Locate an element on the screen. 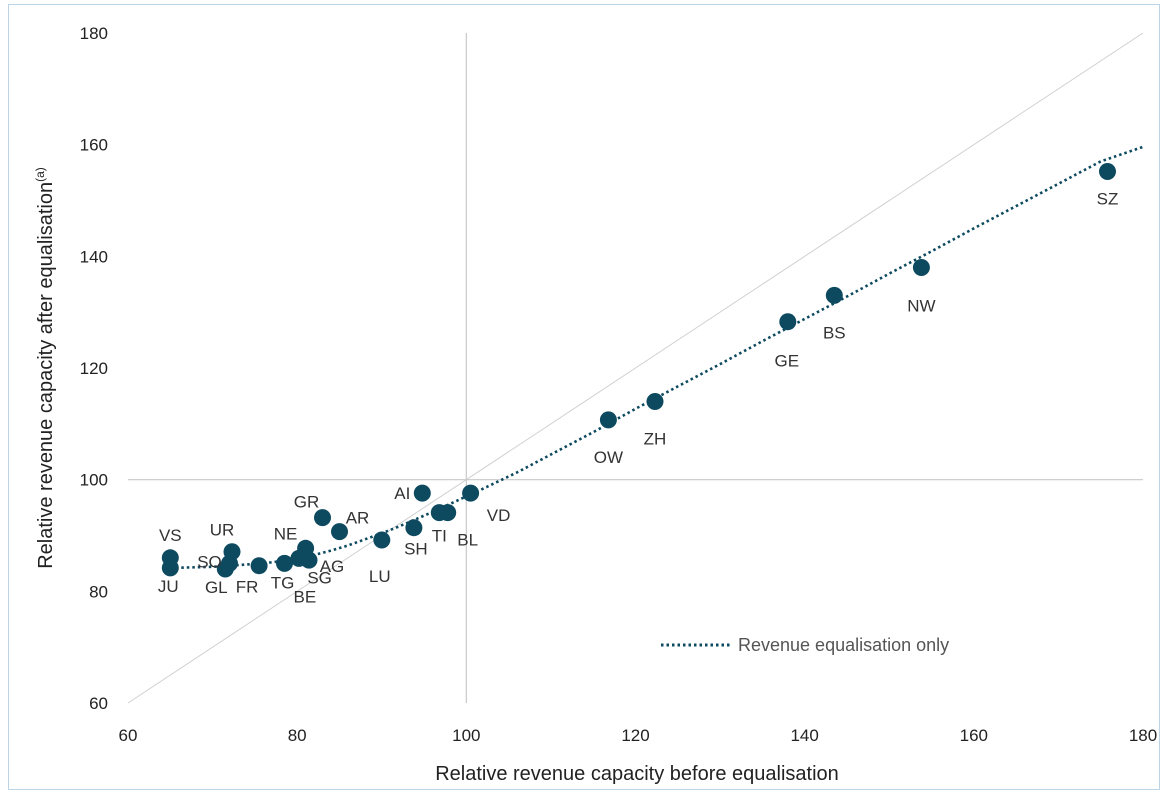 The height and width of the screenshot is (797, 1166). point-label-gl: GL is located at coordinates (216, 587).